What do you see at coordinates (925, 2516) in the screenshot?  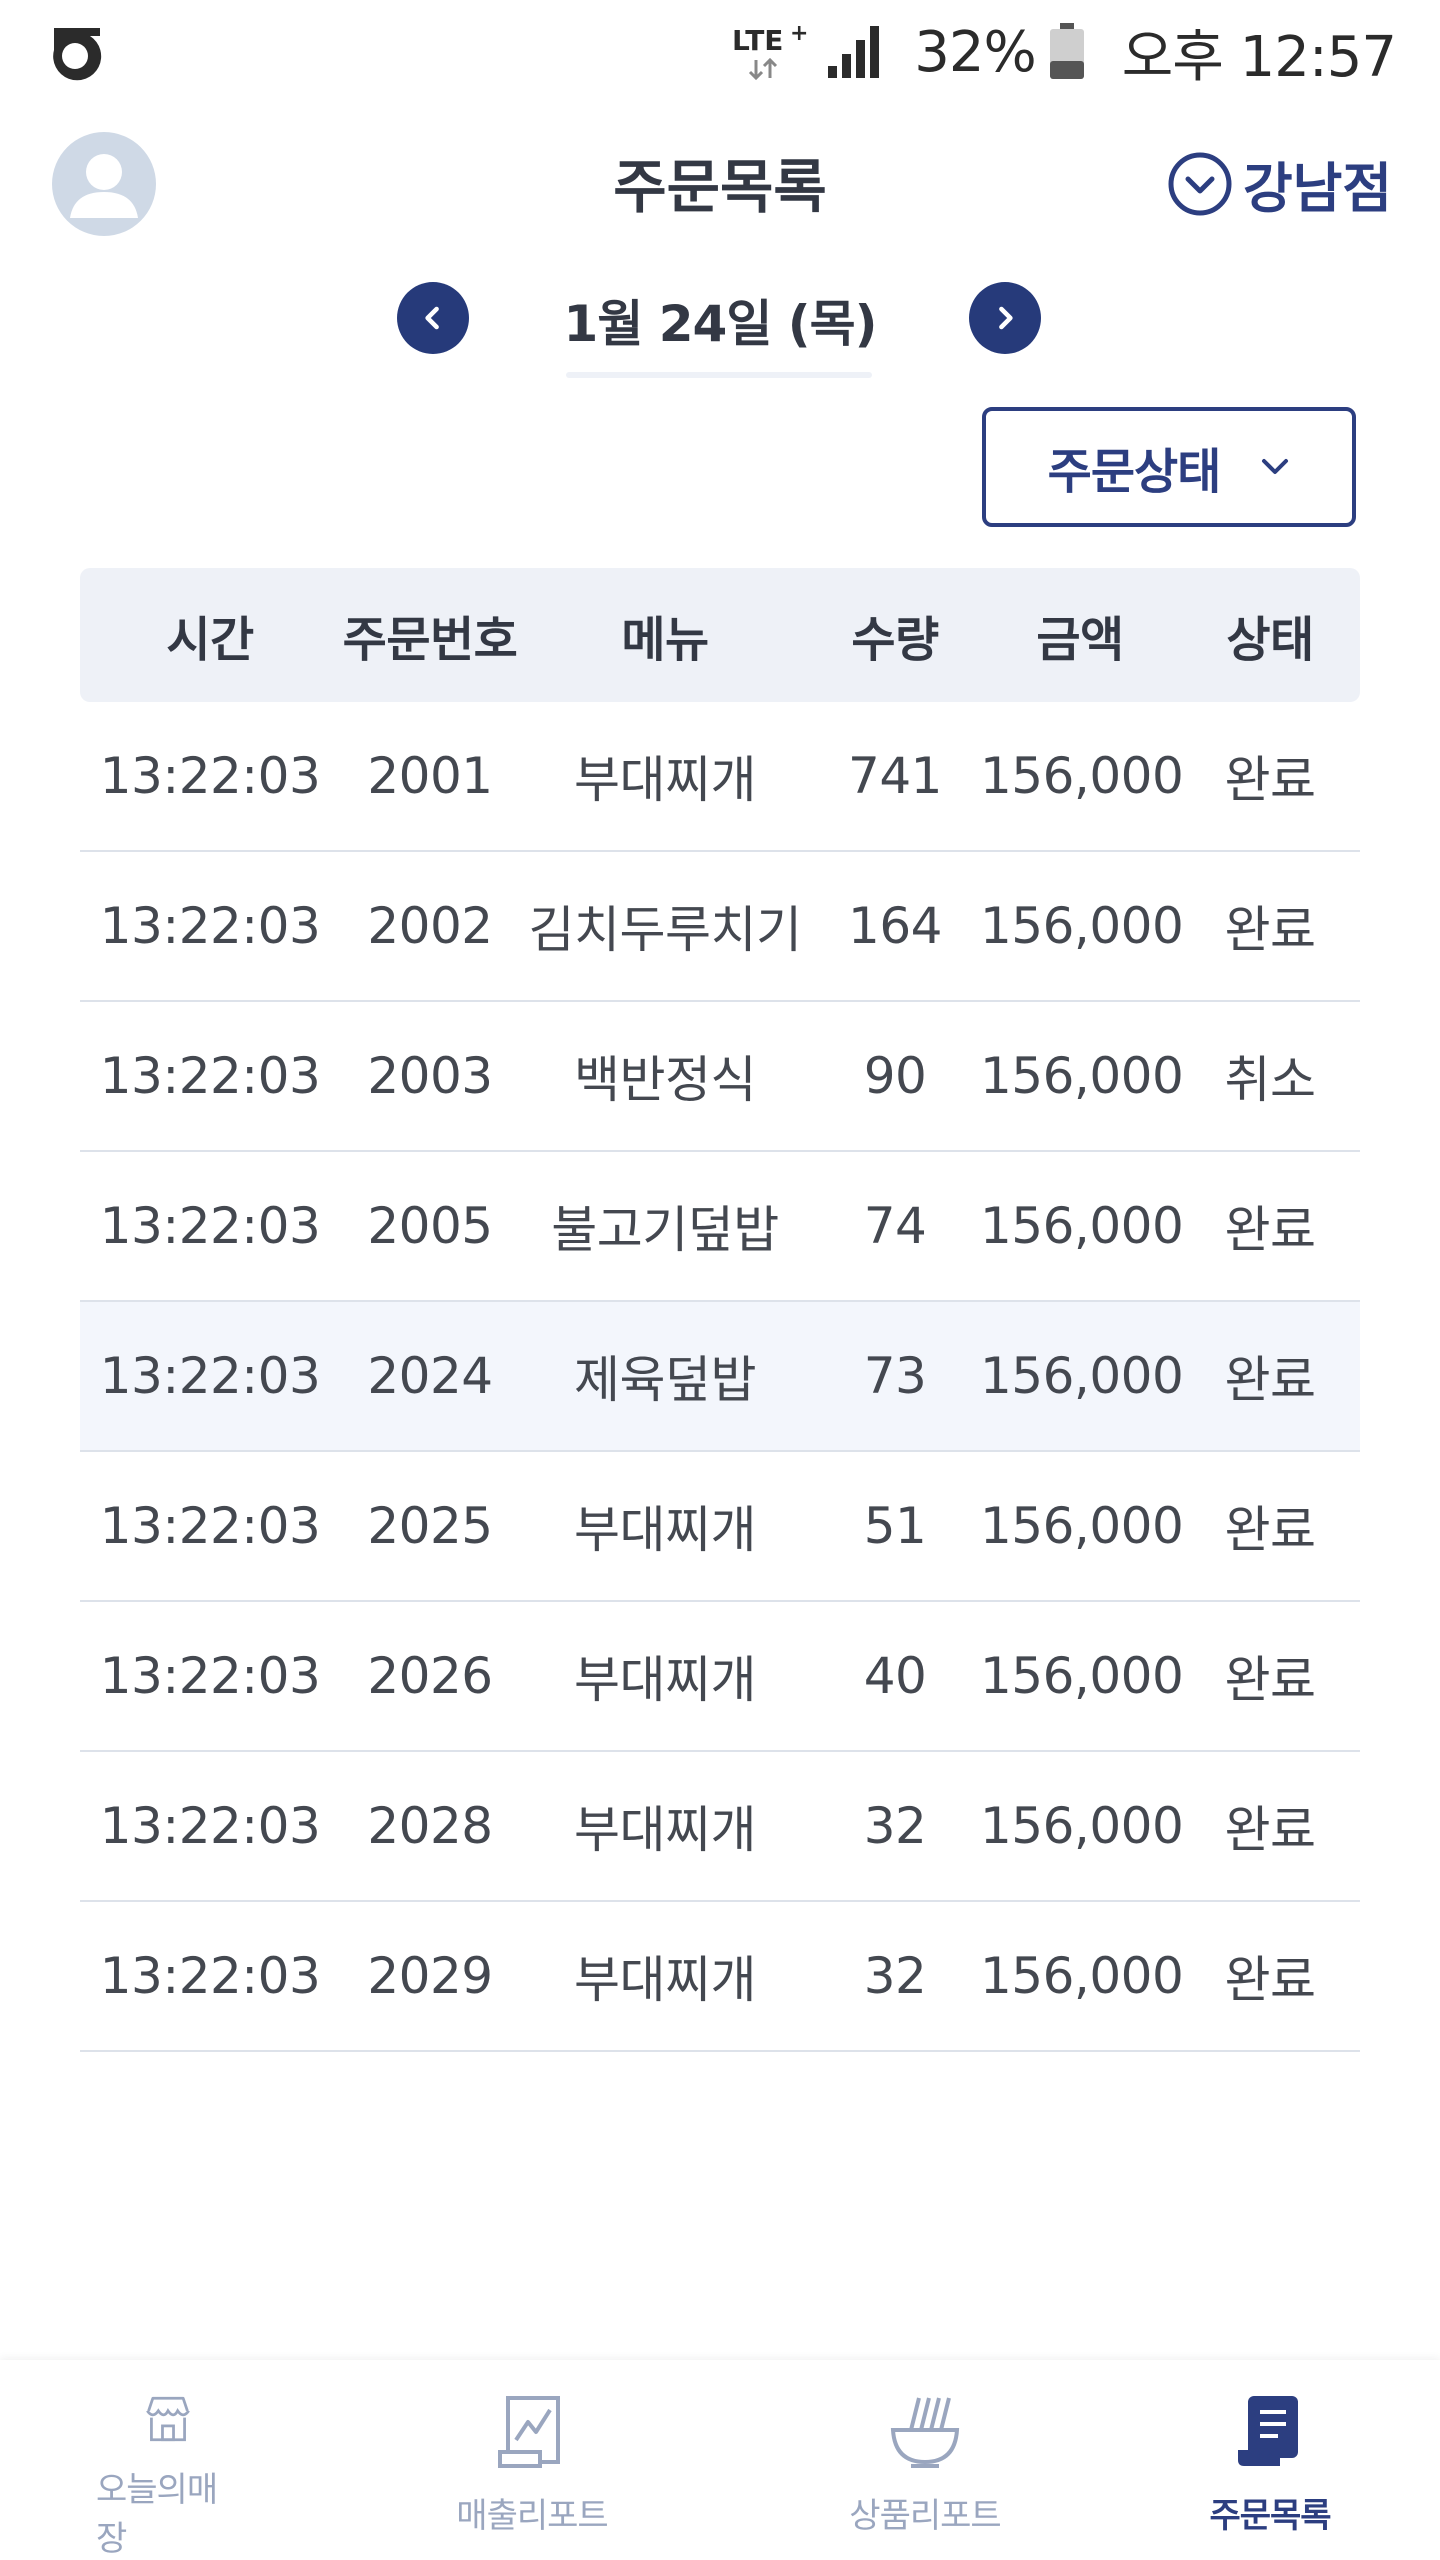 I see `nav-label: 상품리포트` at bounding box center [925, 2516].